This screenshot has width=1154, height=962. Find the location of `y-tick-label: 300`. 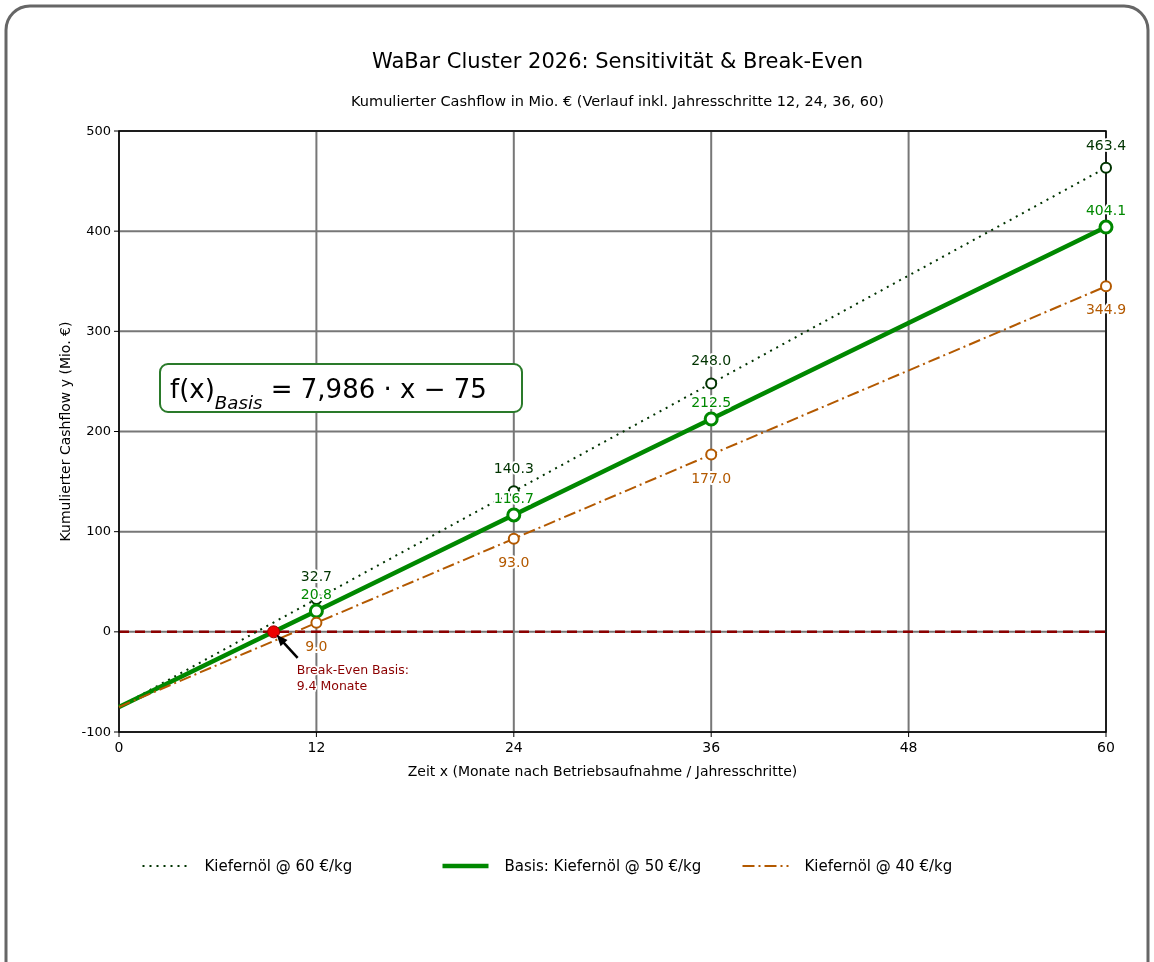

y-tick-label: 300 is located at coordinates (98, 330).